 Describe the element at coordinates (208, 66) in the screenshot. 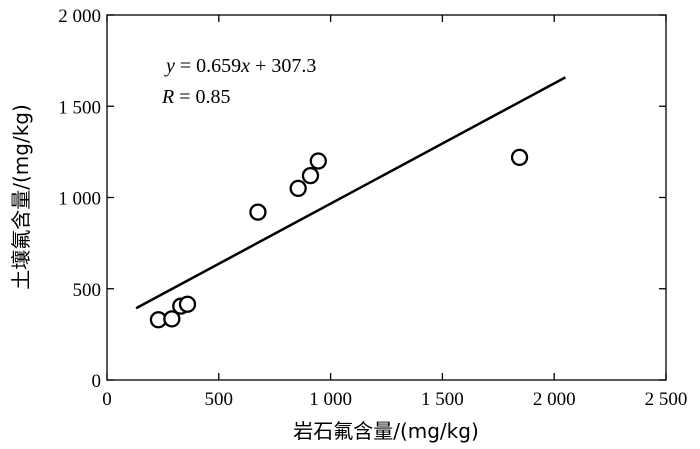

I see `equation-middle: = 0.659` at that location.